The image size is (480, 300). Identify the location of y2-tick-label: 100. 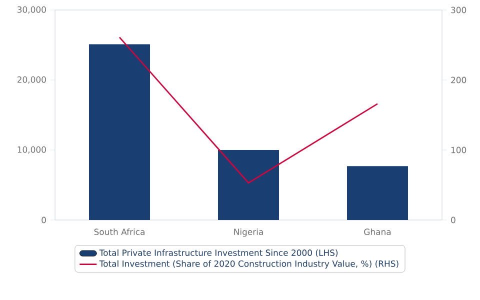
(458, 150).